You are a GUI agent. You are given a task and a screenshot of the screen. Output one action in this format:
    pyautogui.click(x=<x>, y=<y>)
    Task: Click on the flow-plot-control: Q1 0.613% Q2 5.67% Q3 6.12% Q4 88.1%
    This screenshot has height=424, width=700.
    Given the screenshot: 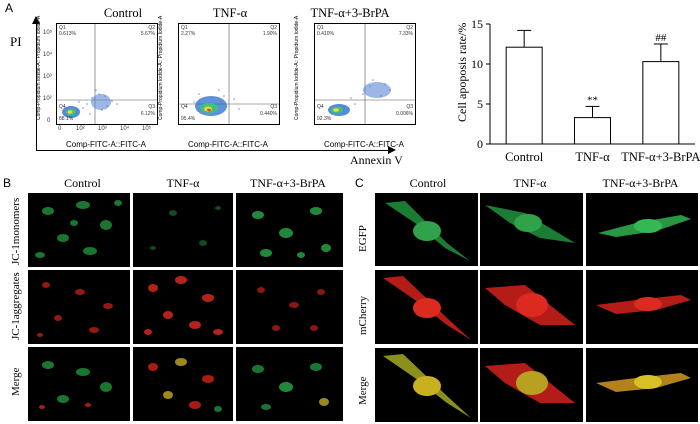 What is the action you would take?
    pyautogui.click(x=107, y=74)
    